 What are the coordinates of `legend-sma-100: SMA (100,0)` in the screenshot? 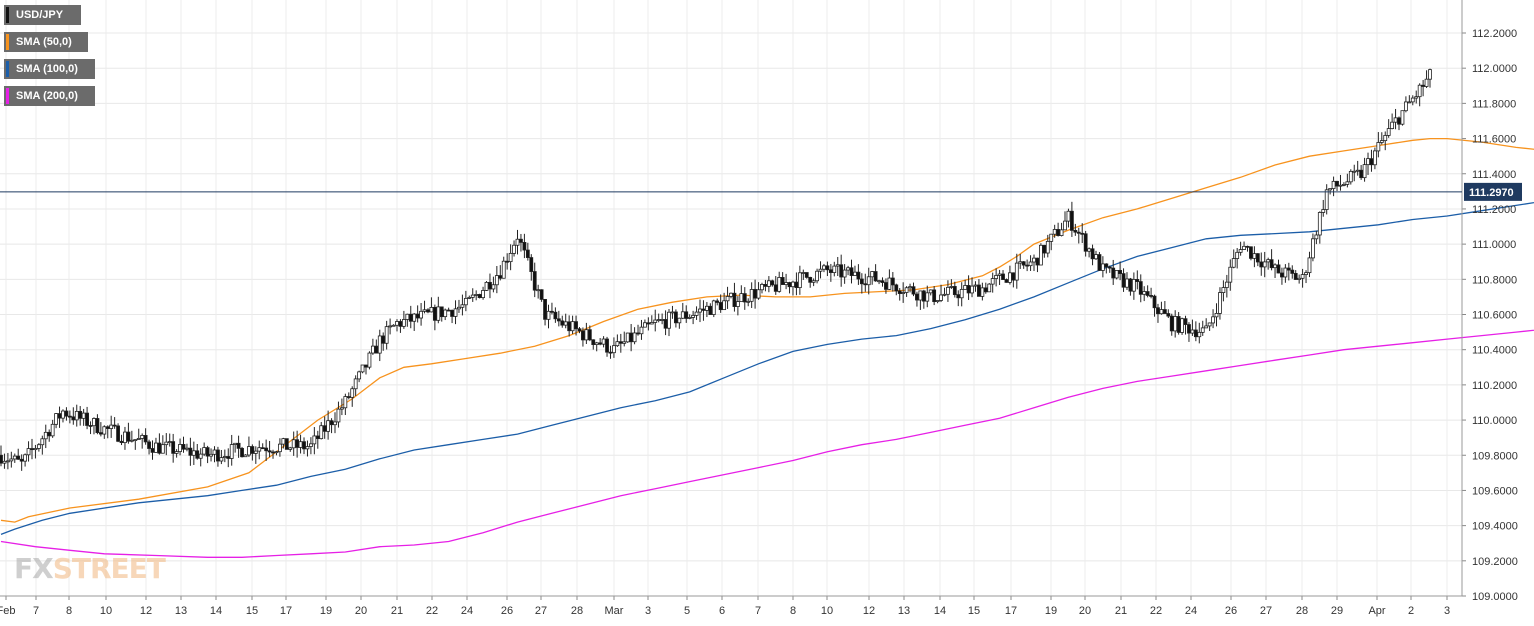 It's located at (49, 69).